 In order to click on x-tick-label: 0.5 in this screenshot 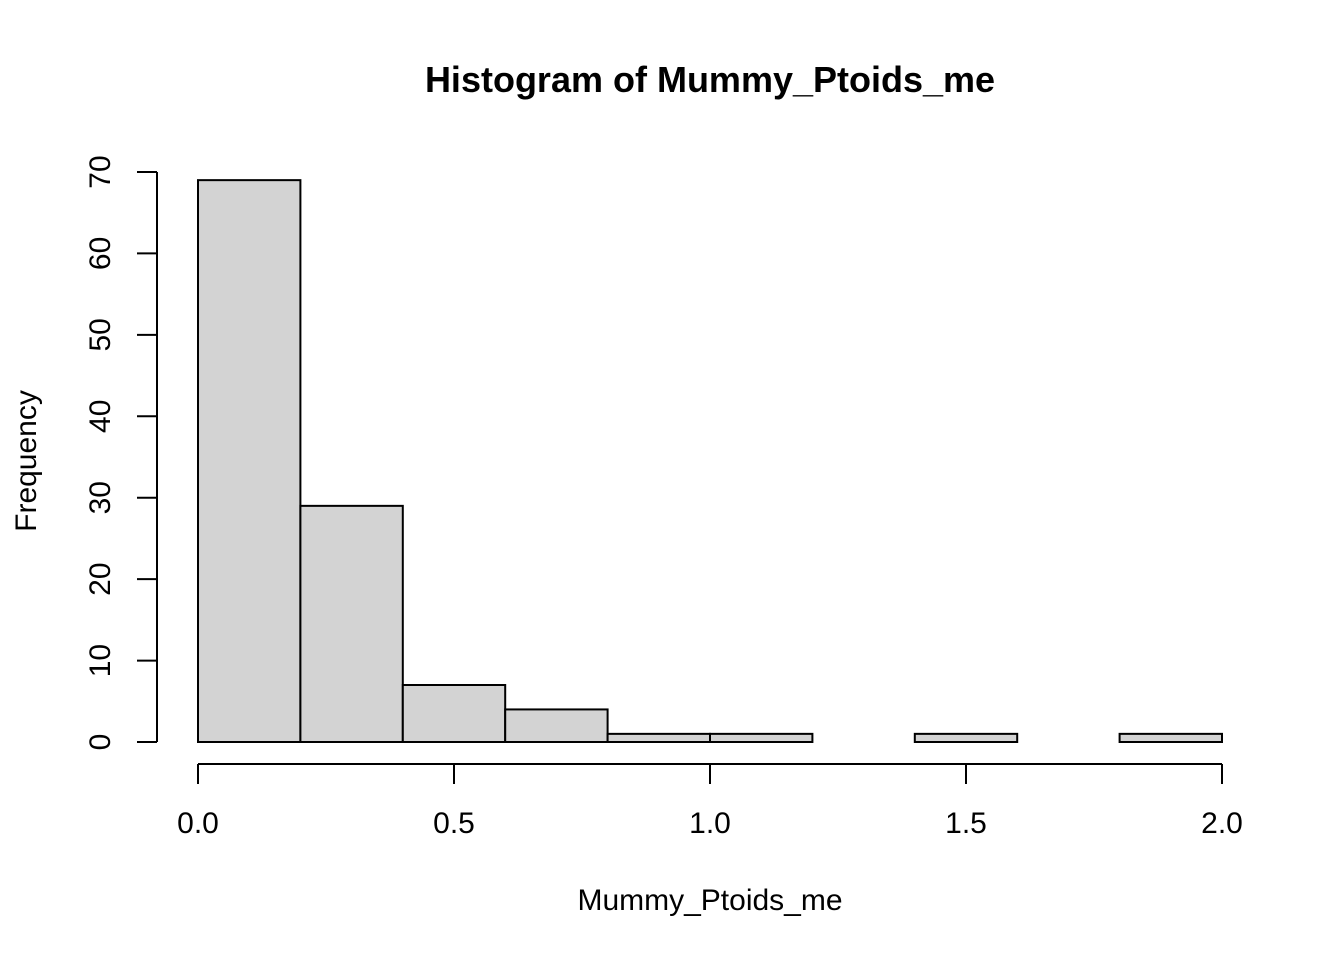, I will do `click(454, 823)`.